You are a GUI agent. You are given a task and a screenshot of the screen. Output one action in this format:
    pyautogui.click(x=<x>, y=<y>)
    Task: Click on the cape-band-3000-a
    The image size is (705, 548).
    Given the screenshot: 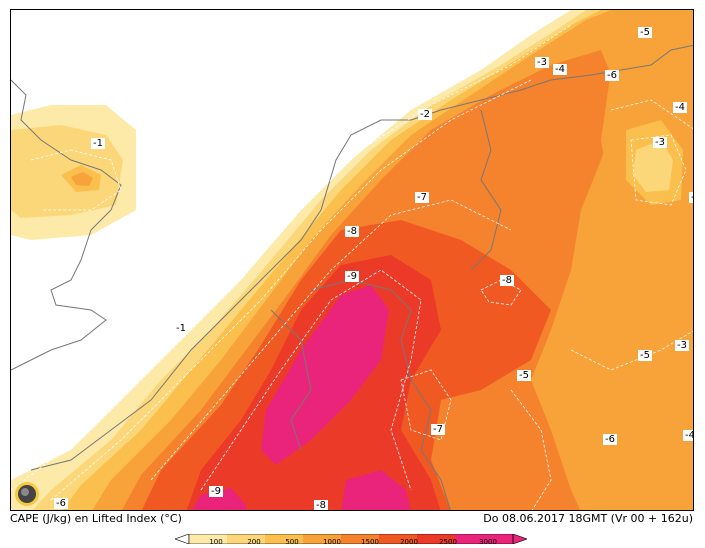 What is the action you would take?
    pyautogui.click(x=325, y=375)
    